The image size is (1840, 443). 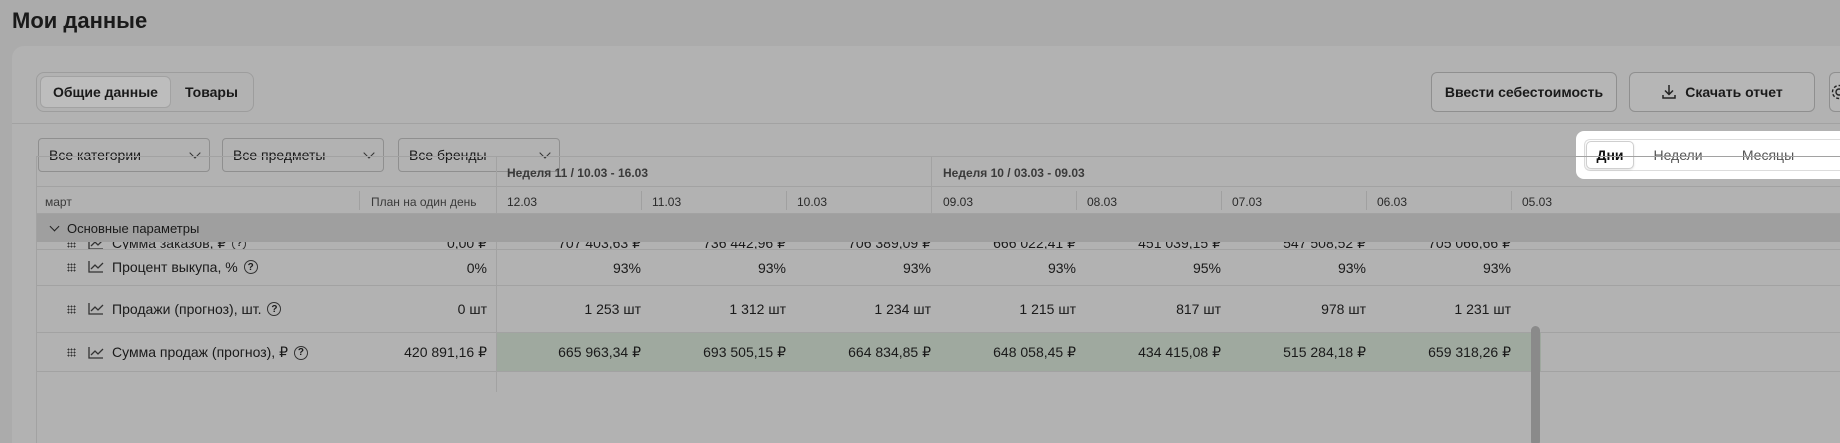 What do you see at coordinates (1206, 268) in the screenshot?
I see `cell-value: 95%` at bounding box center [1206, 268].